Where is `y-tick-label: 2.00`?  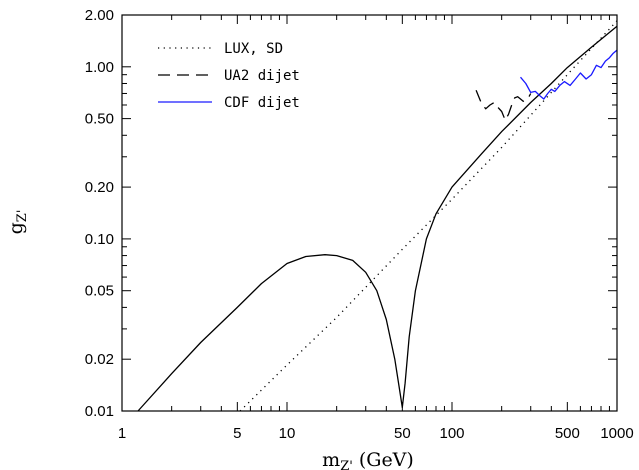 y-tick-label: 2.00 is located at coordinates (99, 15).